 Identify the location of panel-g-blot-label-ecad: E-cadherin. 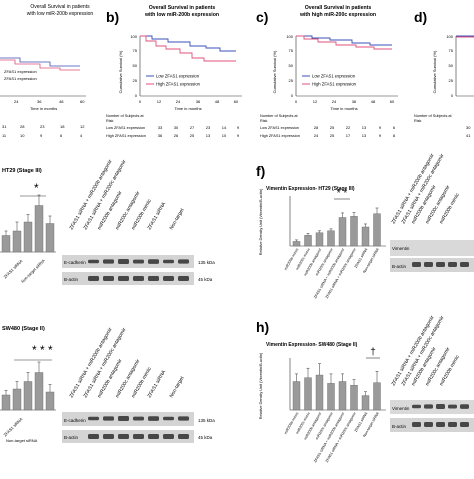
(75, 420).